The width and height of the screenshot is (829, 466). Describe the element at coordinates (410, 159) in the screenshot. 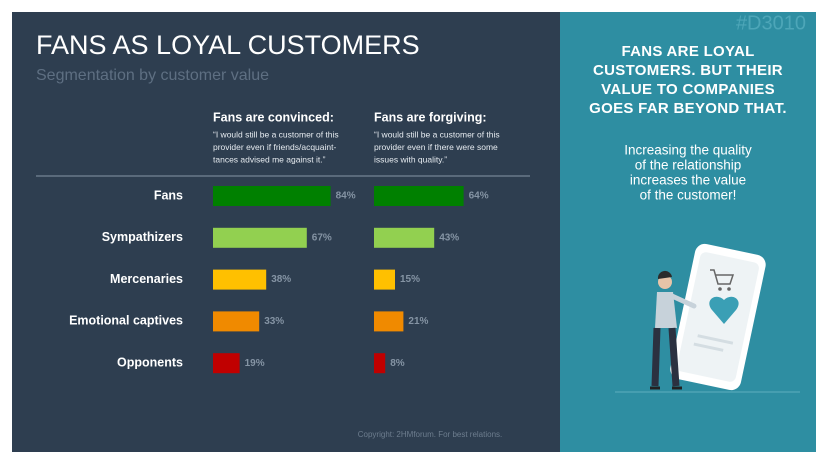

I see `series-note: issues with quality.”` at that location.